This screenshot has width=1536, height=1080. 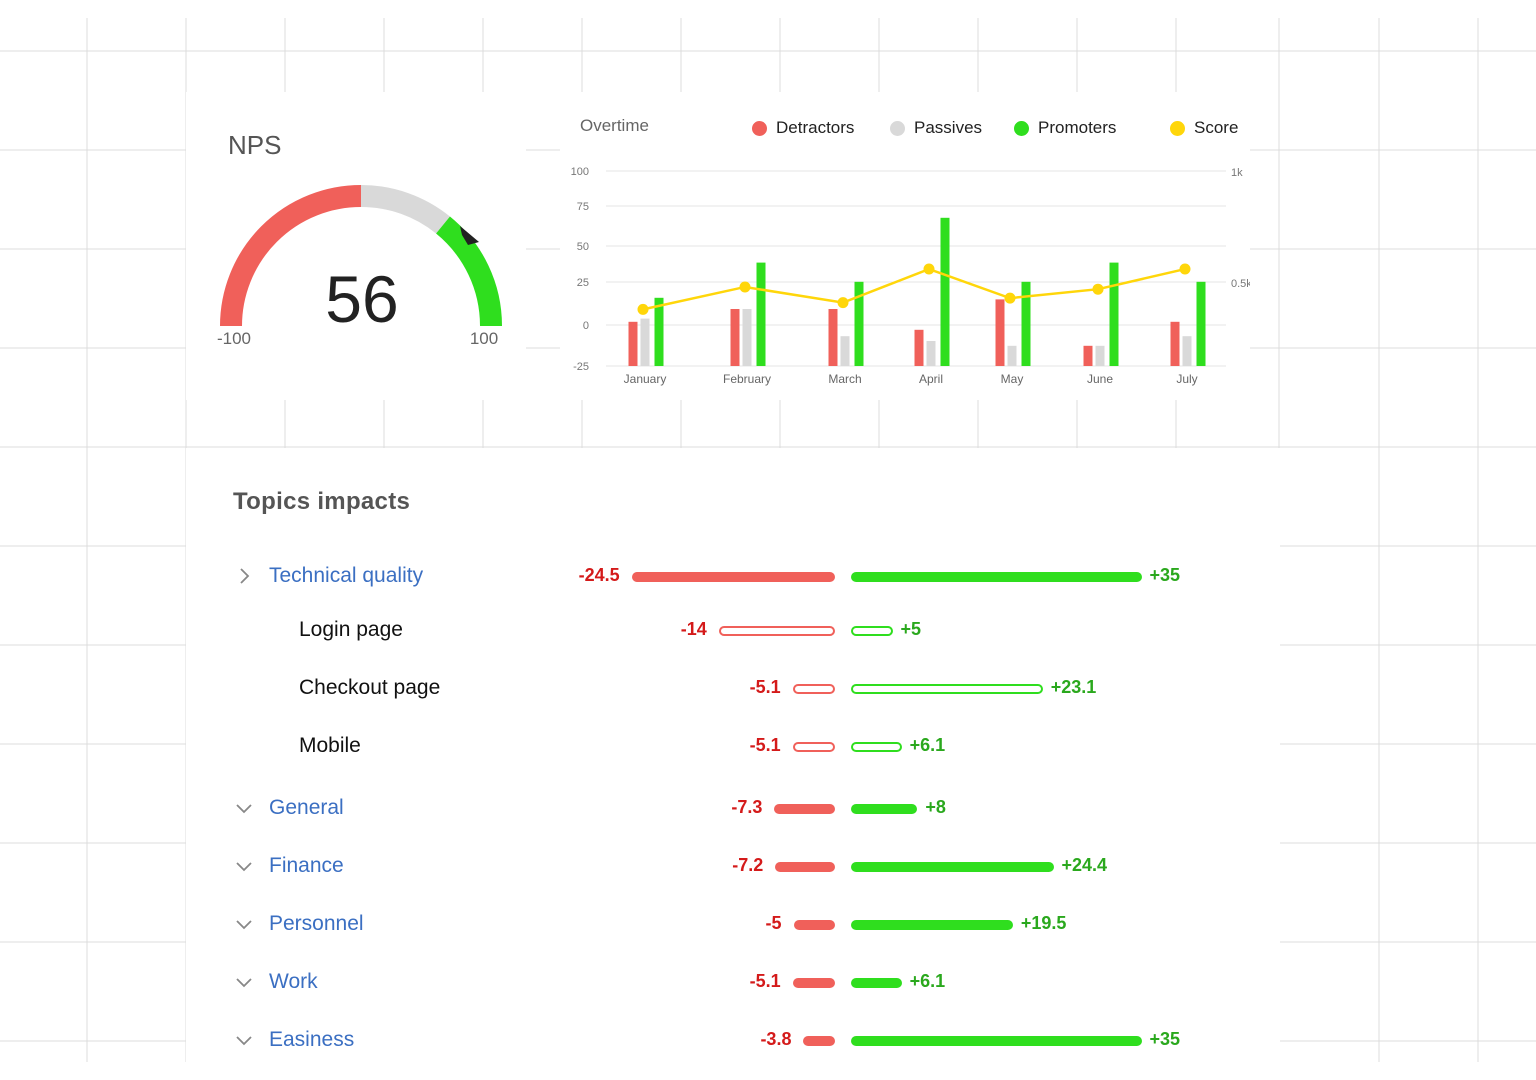 I want to click on y-tick-label: 0, so click(x=586, y=326).